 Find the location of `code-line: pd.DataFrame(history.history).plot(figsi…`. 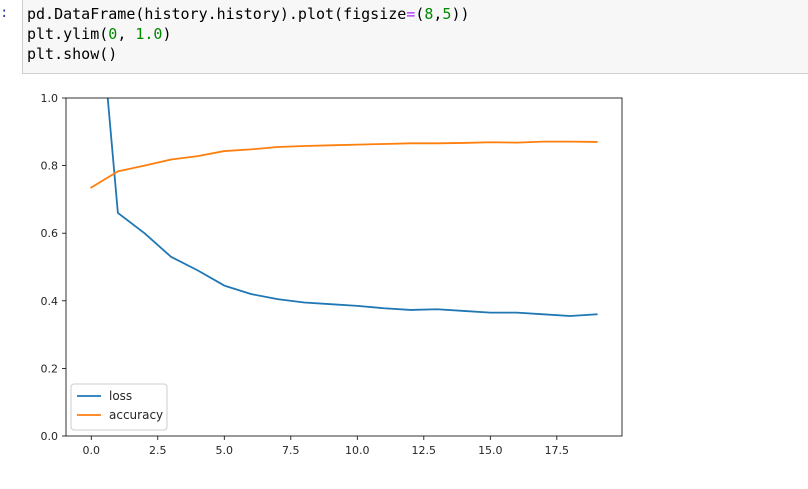

code-line: pd.DataFrame(history.history).plot(figsi… is located at coordinates (417, 14).